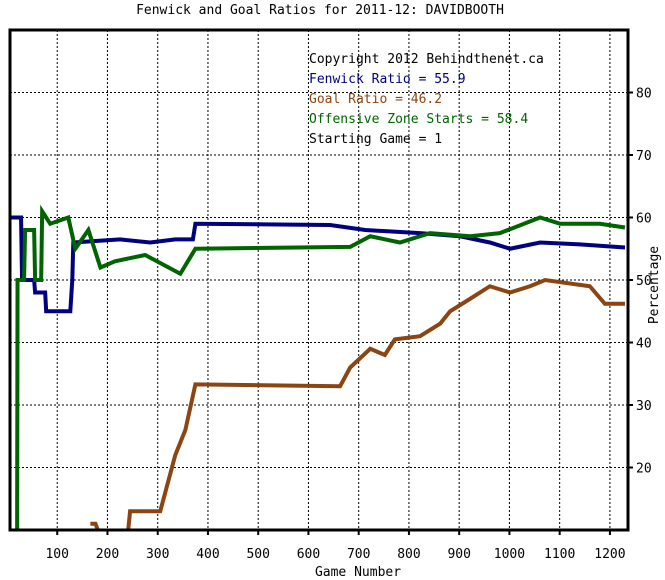 This screenshot has height=580, width=665. Describe the element at coordinates (609, 554) in the screenshot. I see `x-tick-label: 1200` at that location.